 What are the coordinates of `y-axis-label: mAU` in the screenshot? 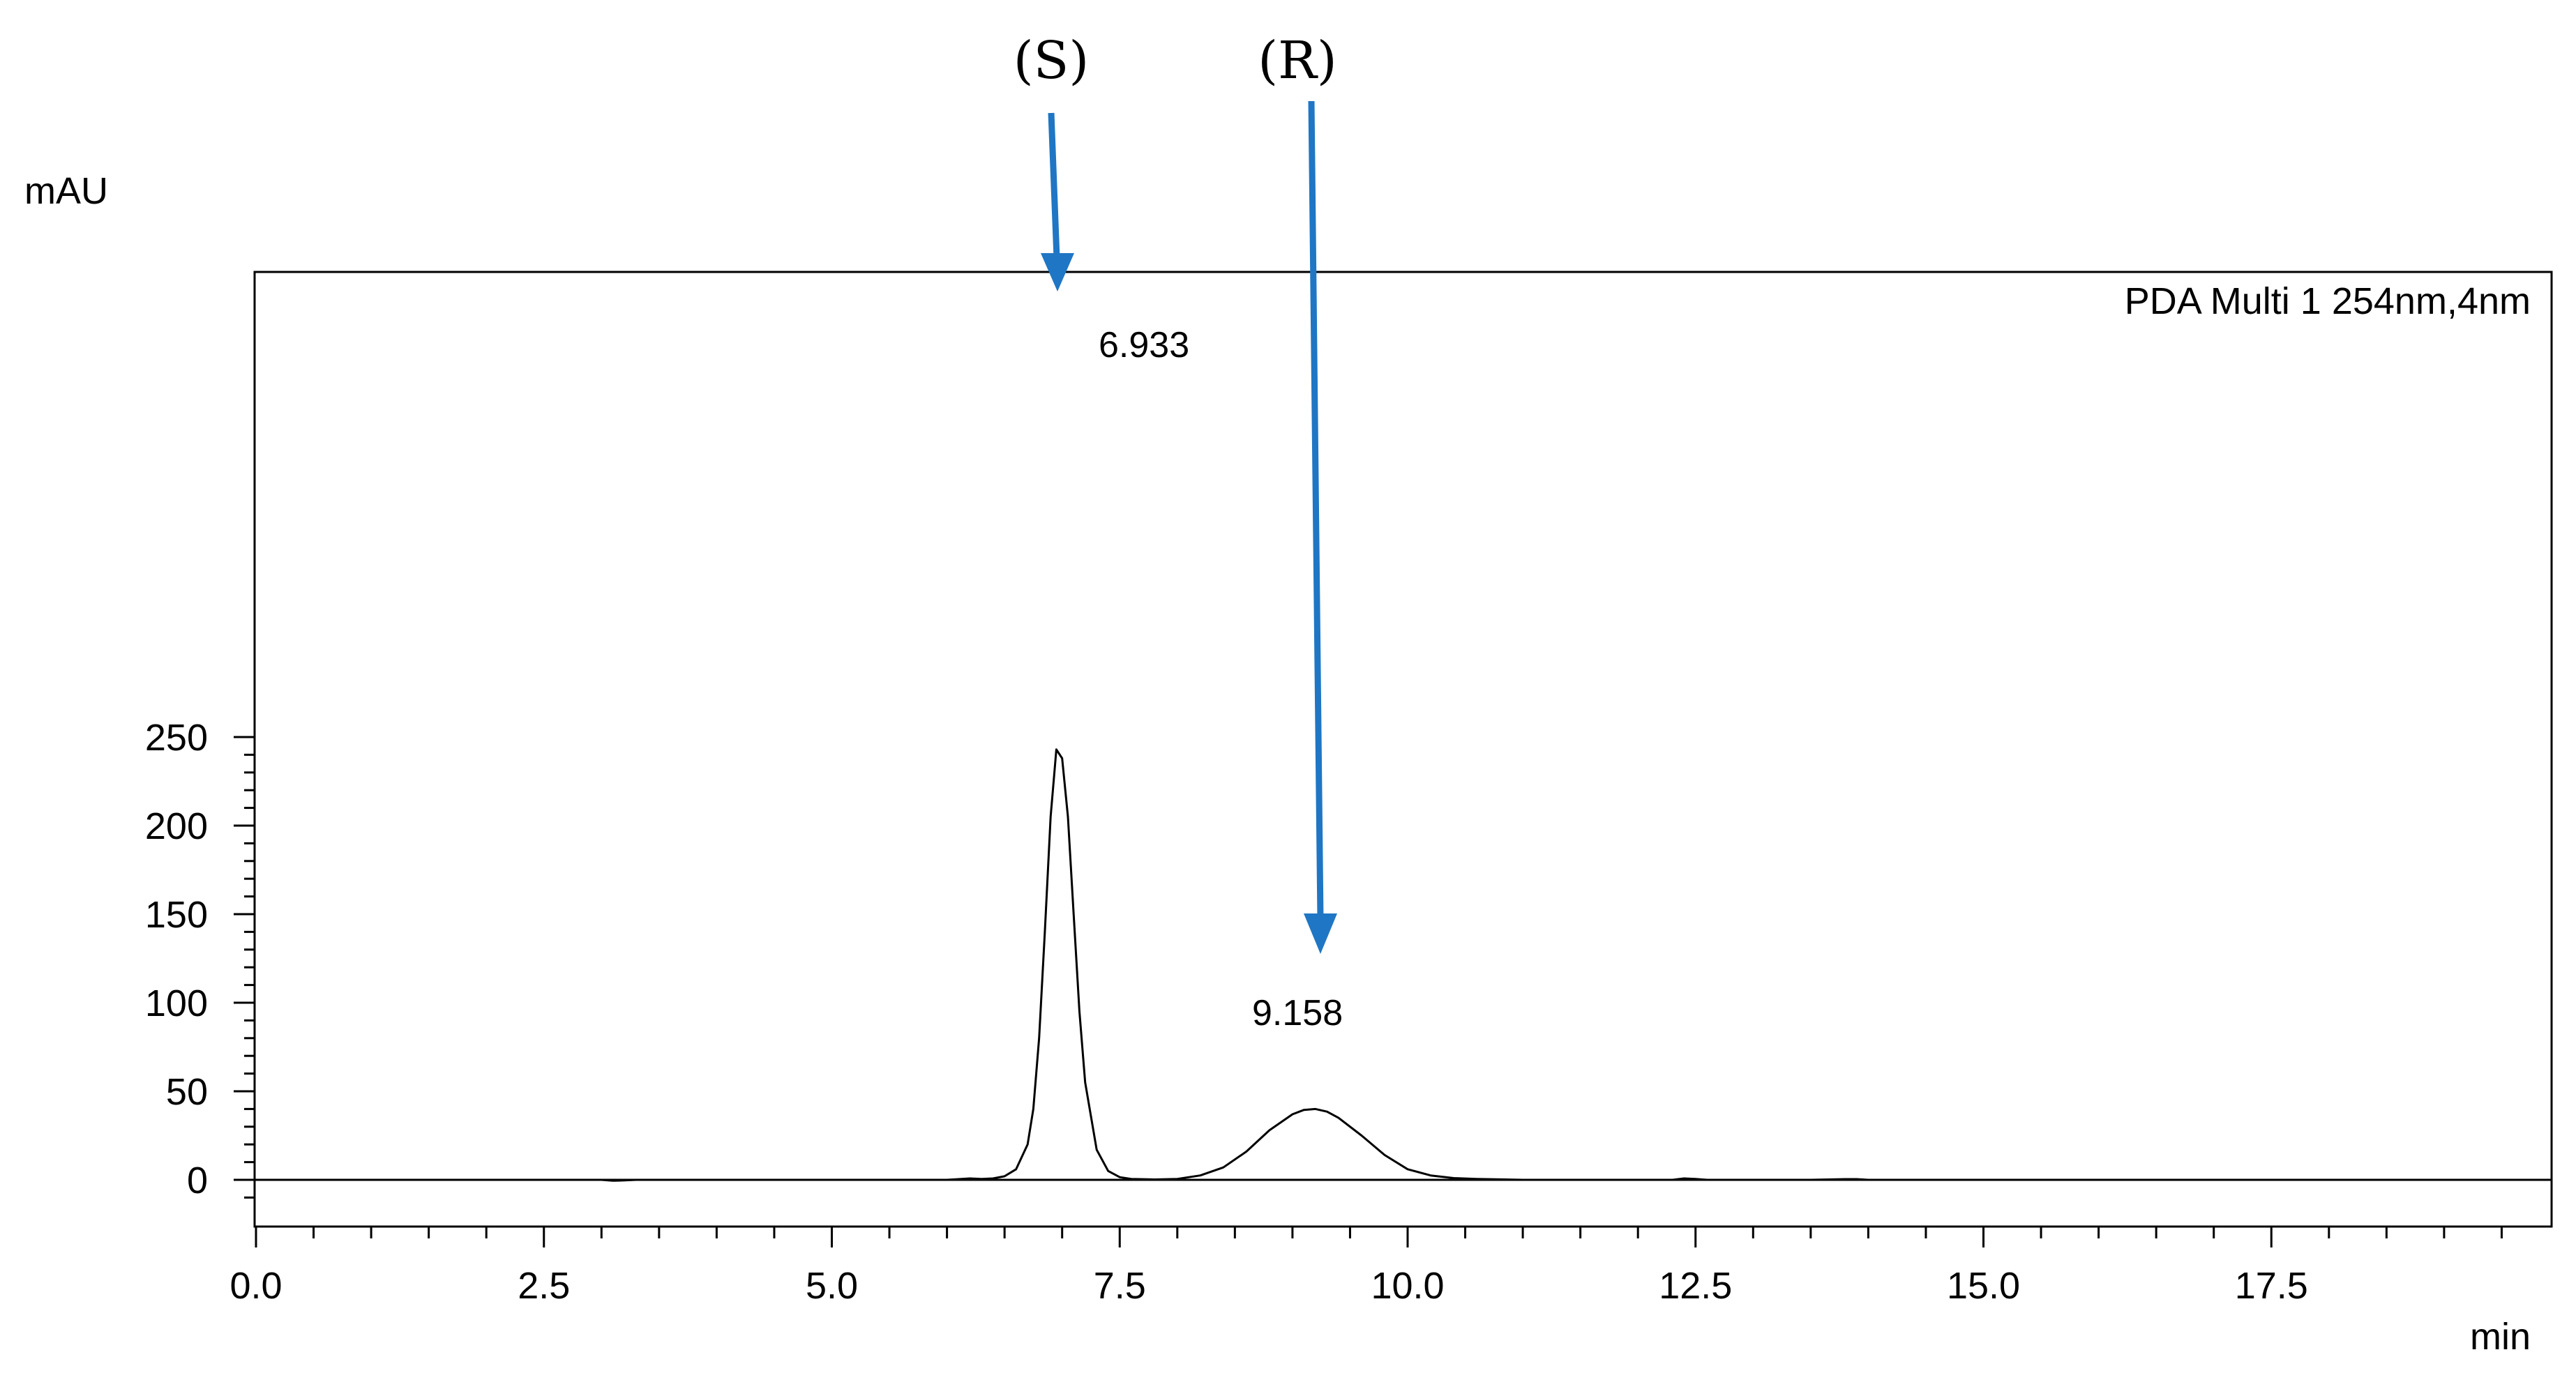 It's located at (66, 191).